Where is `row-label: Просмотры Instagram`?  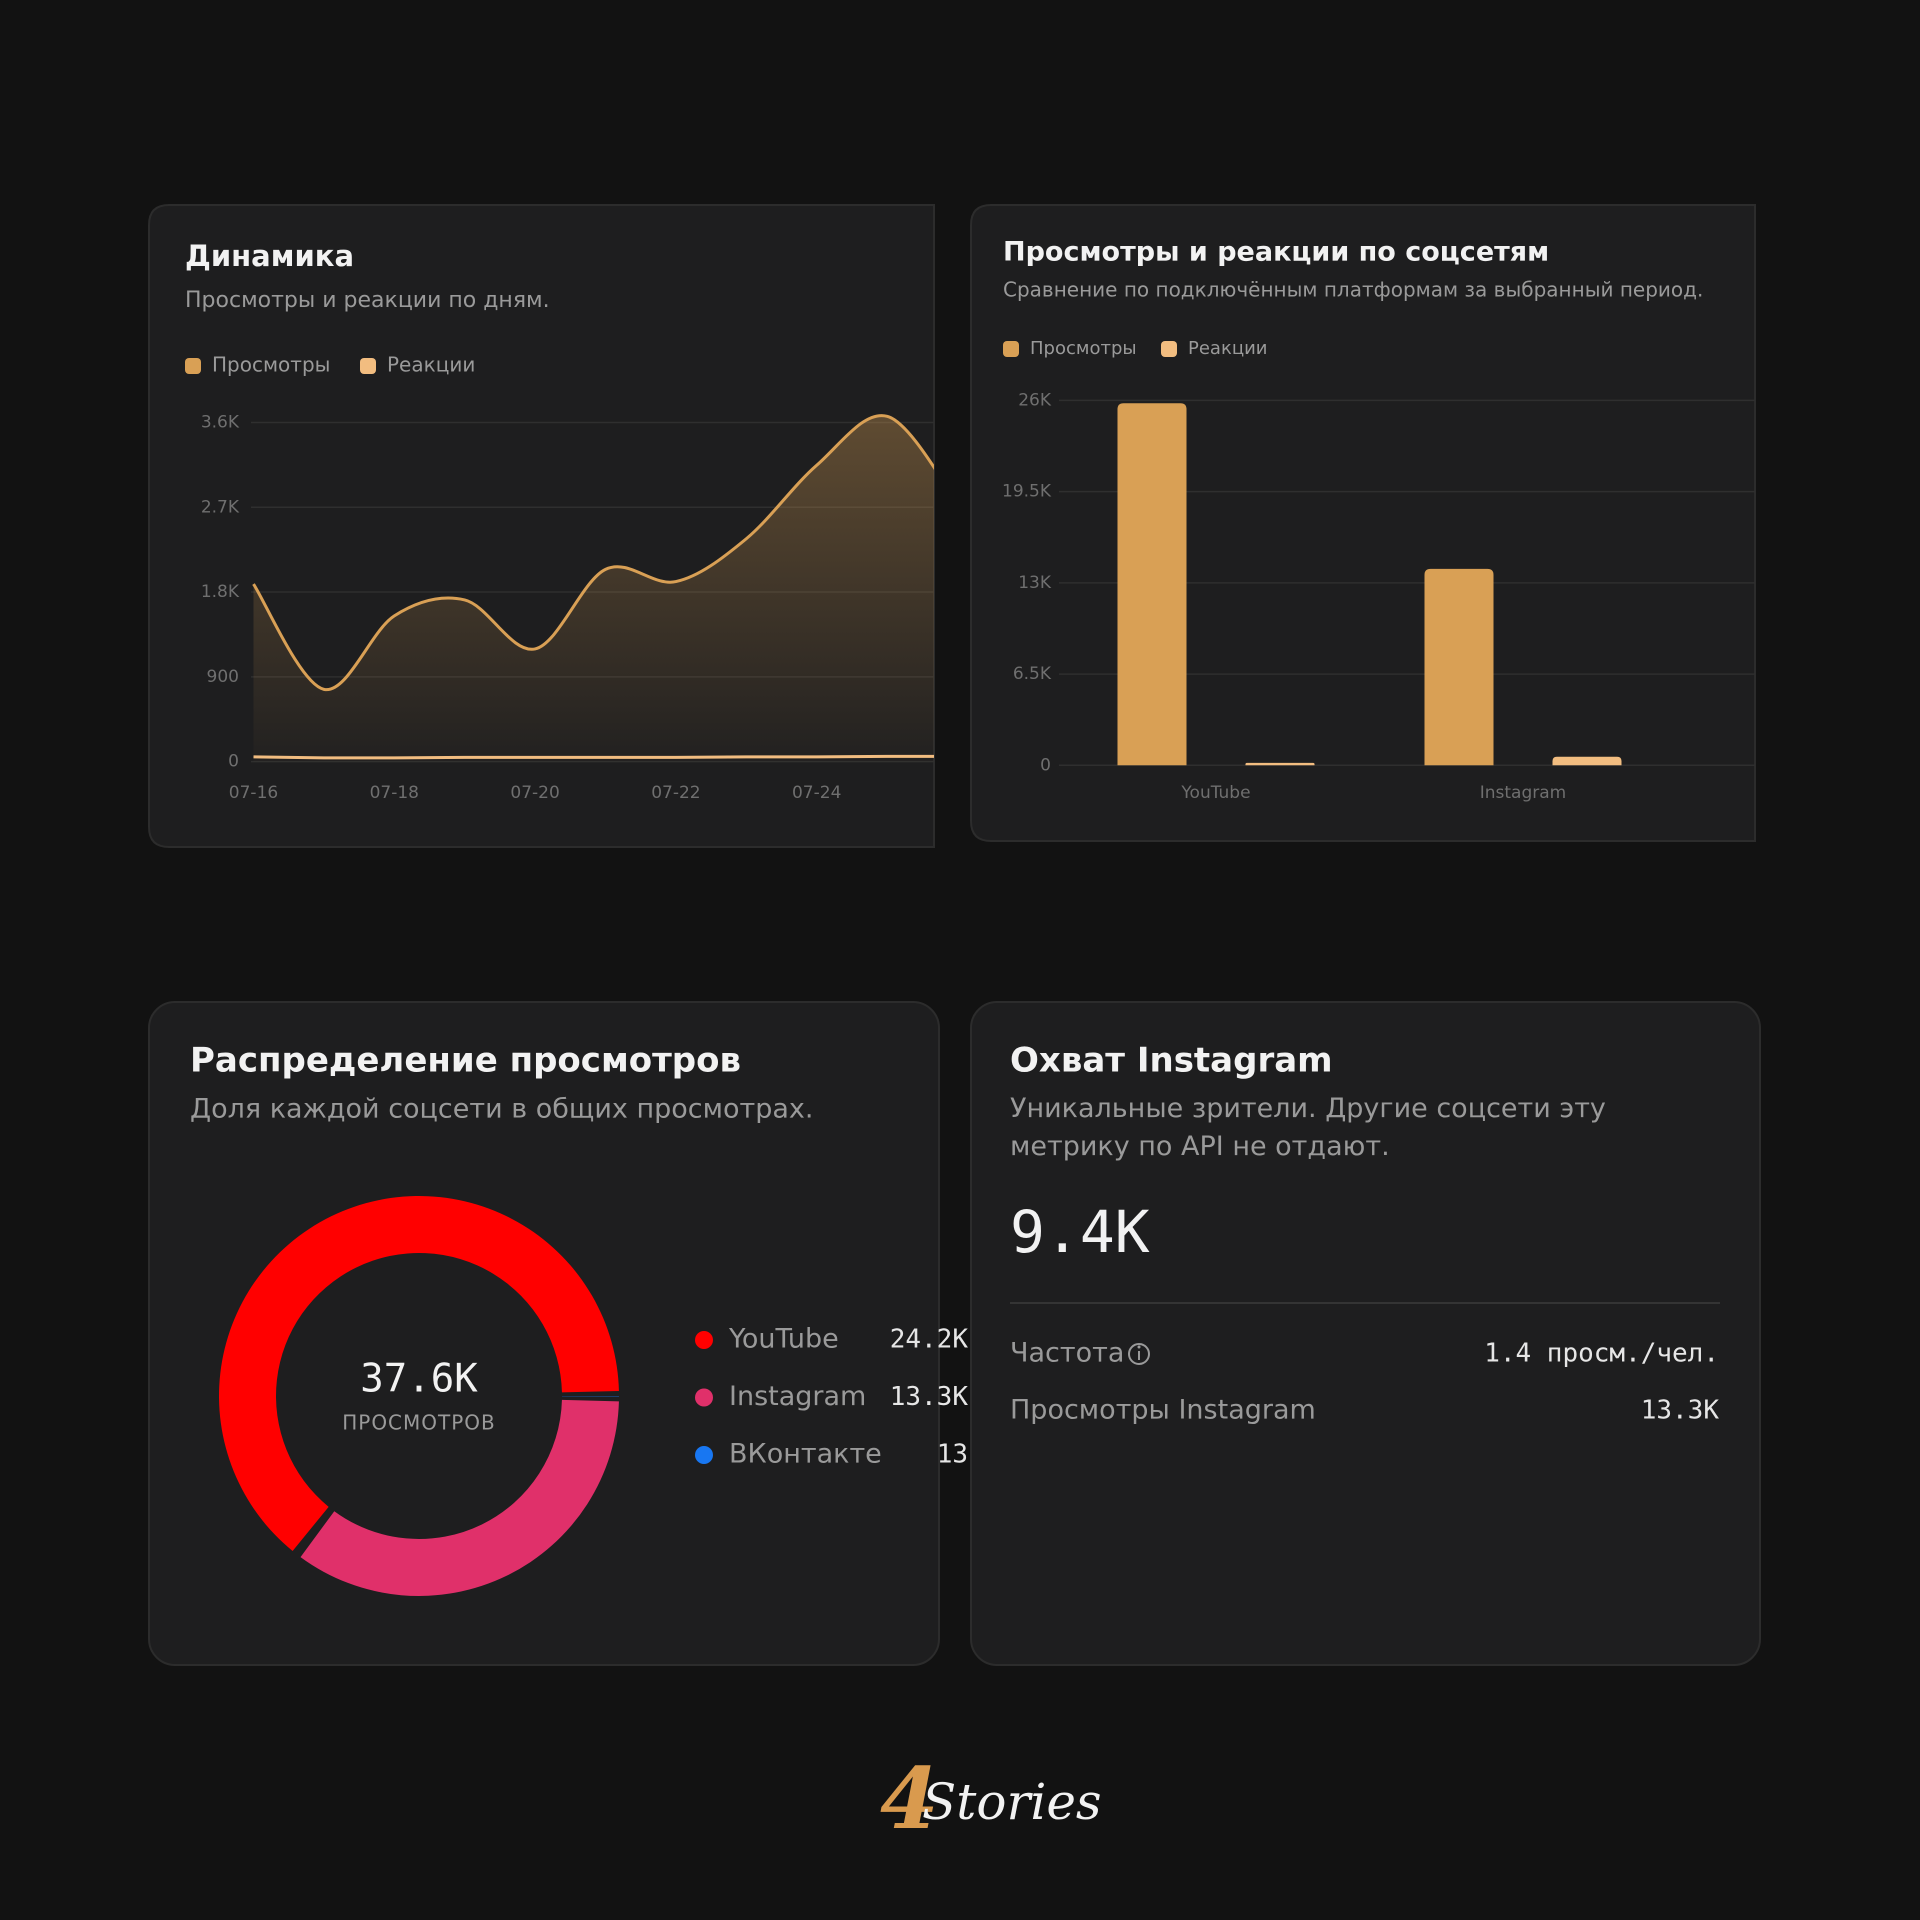
row-label: Просмотры Instagram is located at coordinates (1163, 1410).